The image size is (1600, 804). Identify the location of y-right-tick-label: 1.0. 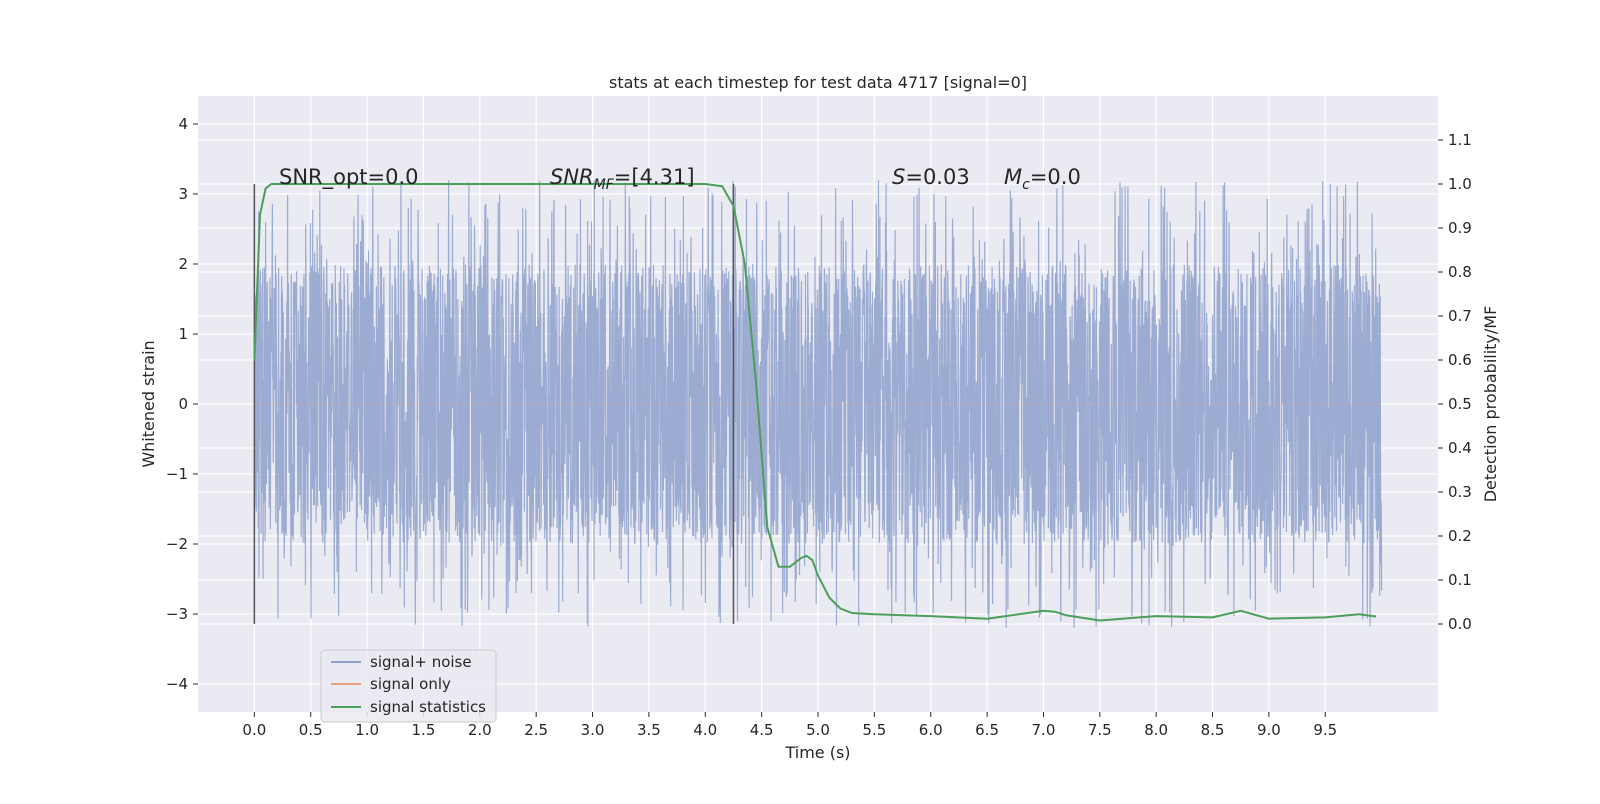
(1460, 184).